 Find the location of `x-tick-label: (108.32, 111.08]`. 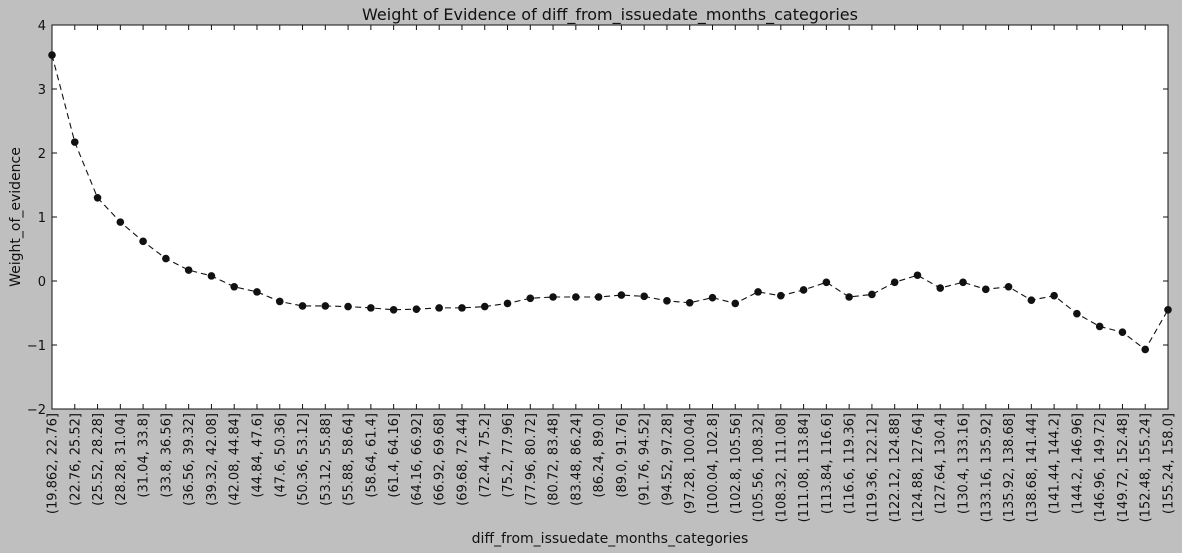

x-tick-label: (108.32, 111.08] is located at coordinates (781, 467).